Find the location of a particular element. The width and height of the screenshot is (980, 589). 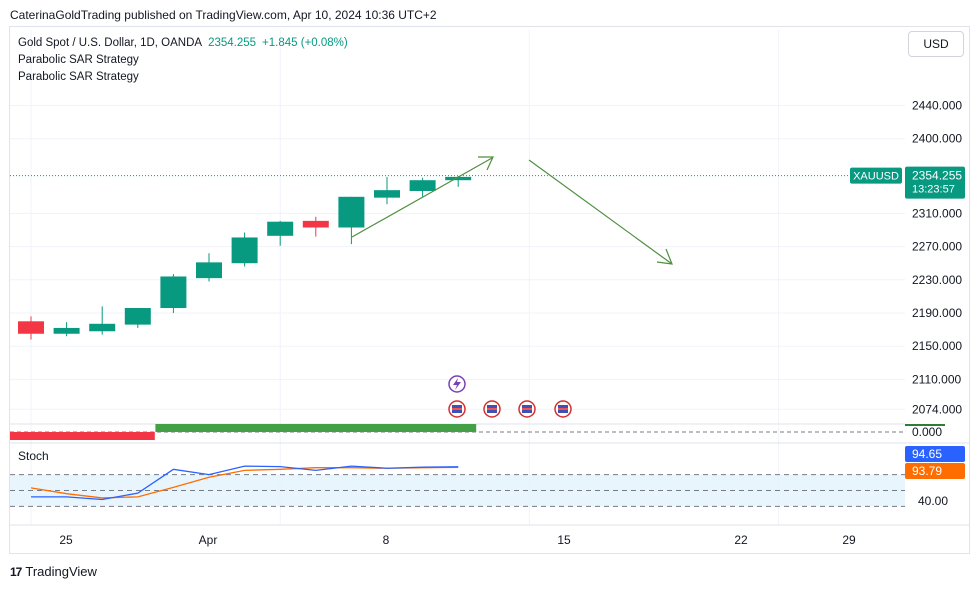

price-axis-label: 2440.000 is located at coordinates (937, 106).